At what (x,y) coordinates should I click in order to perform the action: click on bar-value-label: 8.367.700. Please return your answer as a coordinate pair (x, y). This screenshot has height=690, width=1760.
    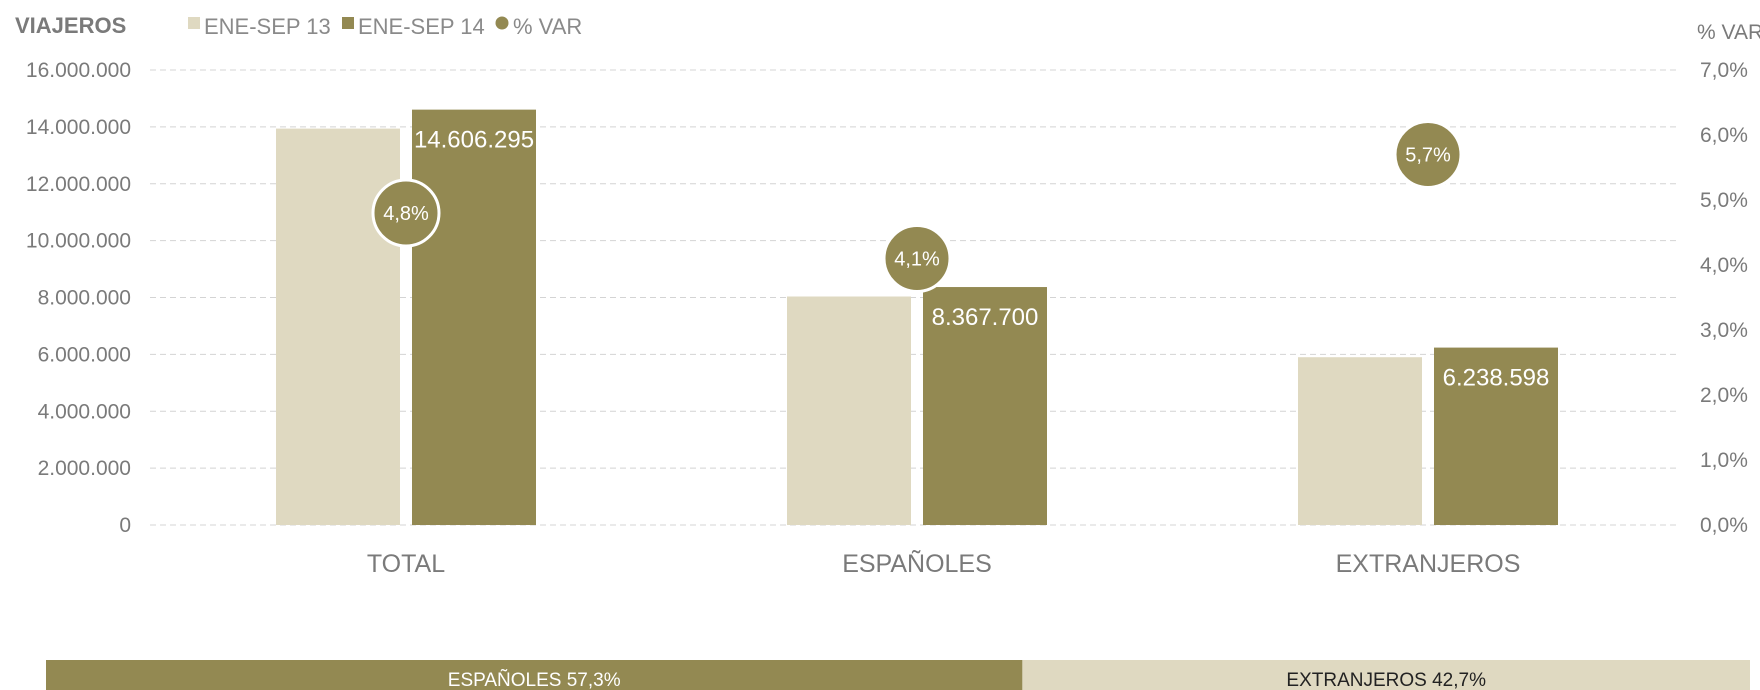
    Looking at the image, I should click on (985, 317).